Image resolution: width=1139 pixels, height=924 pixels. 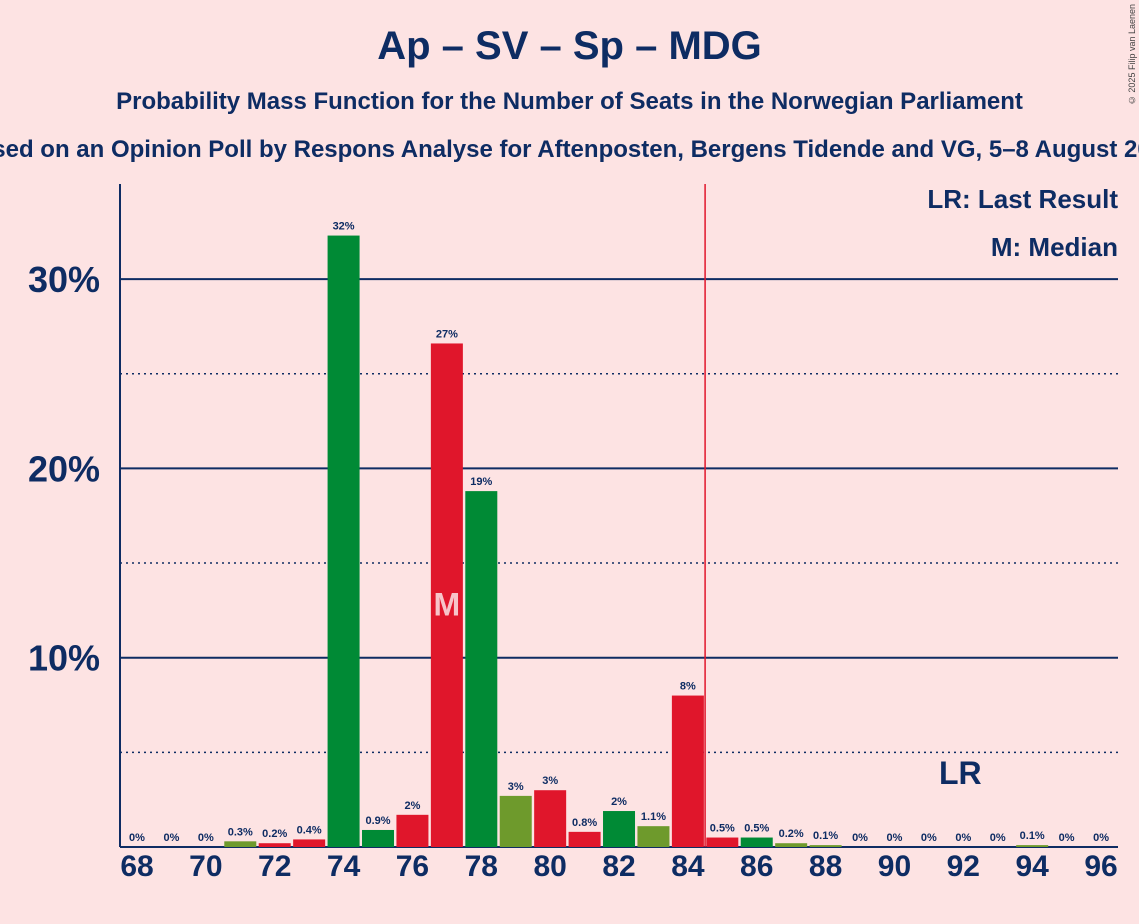 What do you see at coordinates (894, 866) in the screenshot?
I see `x-tick-label: 90` at bounding box center [894, 866].